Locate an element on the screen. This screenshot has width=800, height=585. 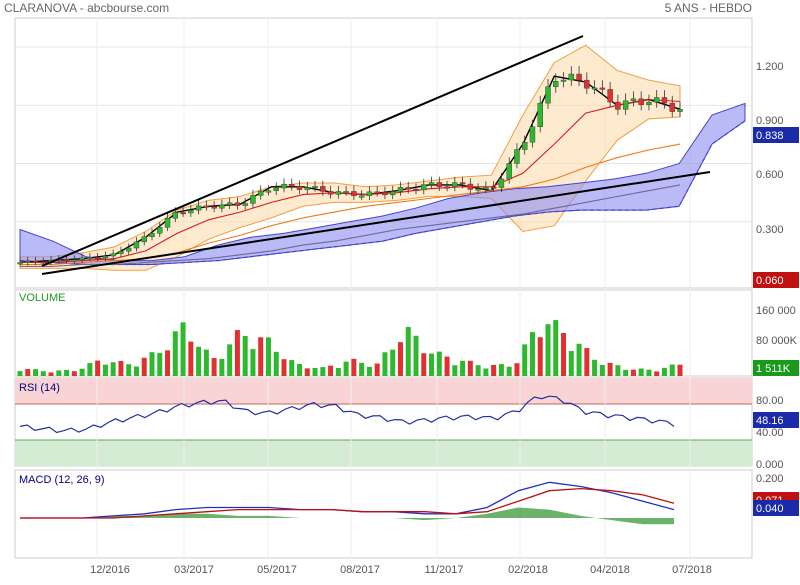
macd-title: MACD (12, 26, 9) is located at coordinates (62, 480).